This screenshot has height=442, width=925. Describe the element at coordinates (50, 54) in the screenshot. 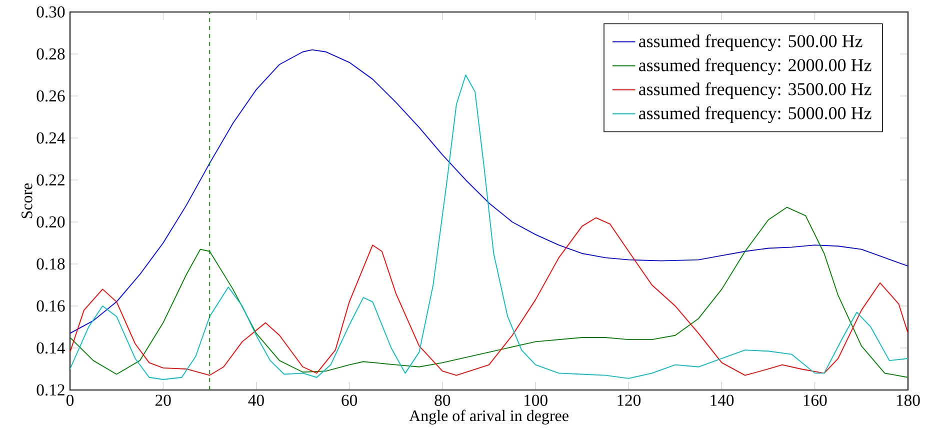

I see `y-tick-label: 0.28` at that location.